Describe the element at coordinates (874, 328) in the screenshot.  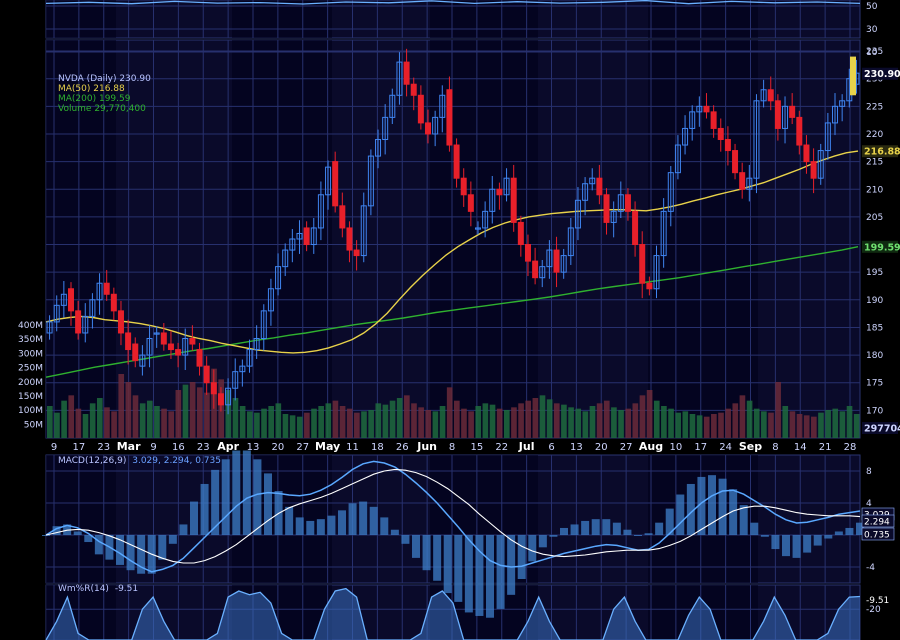
I see `price-tick-label: 185` at that location.